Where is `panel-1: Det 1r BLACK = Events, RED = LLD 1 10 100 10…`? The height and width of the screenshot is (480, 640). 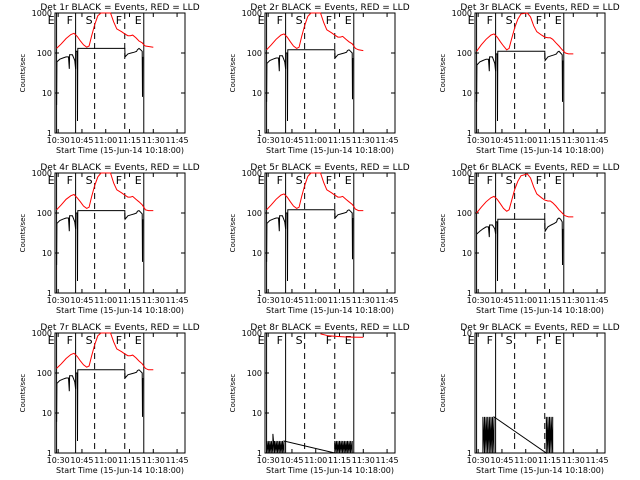 panel-1: Det 1r BLACK = Events, RED = LLD 1 10 100 10… is located at coordinates (109, 79).